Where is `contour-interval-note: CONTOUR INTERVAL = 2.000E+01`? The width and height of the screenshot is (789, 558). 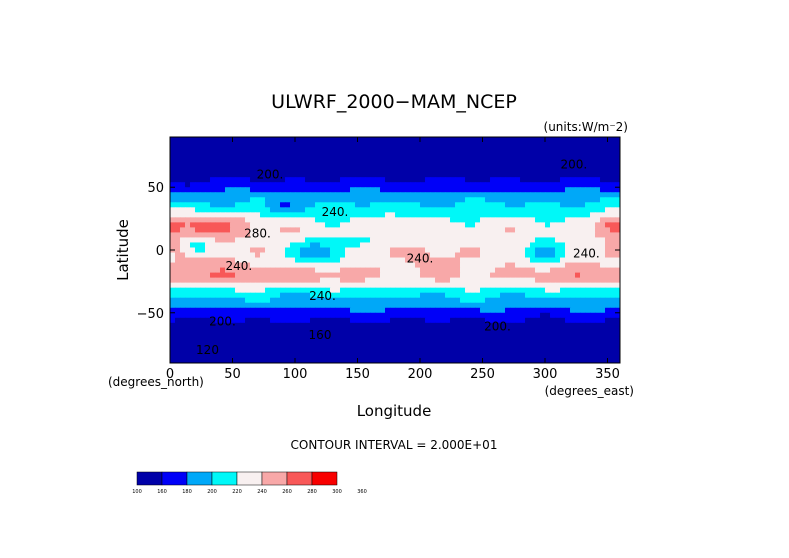
contour-interval-note: CONTOUR INTERVAL = 2.000E+01 is located at coordinates (394, 445).